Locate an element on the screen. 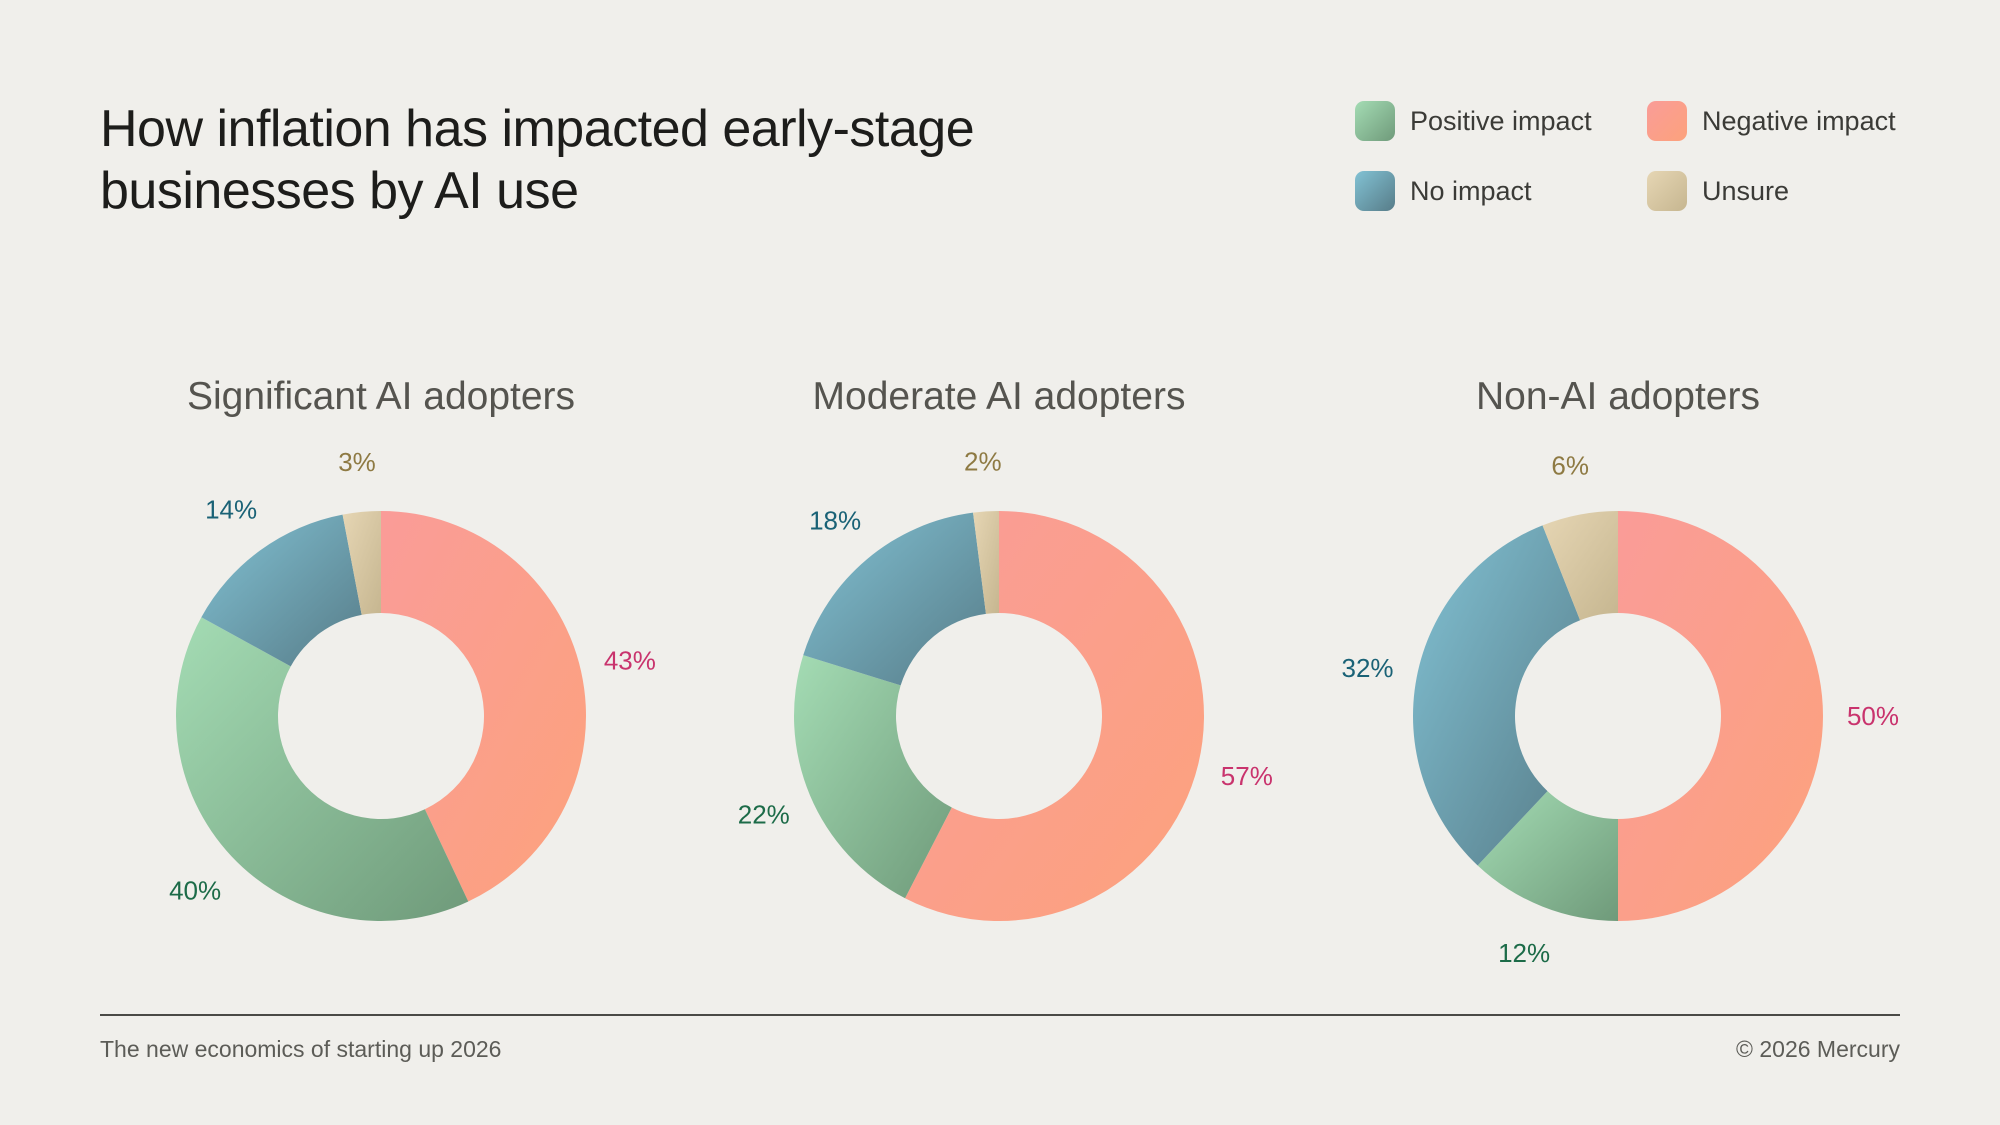  donut-chart: Significant AI adopters 43% 40% 14% 3% is located at coordinates (412, 648).